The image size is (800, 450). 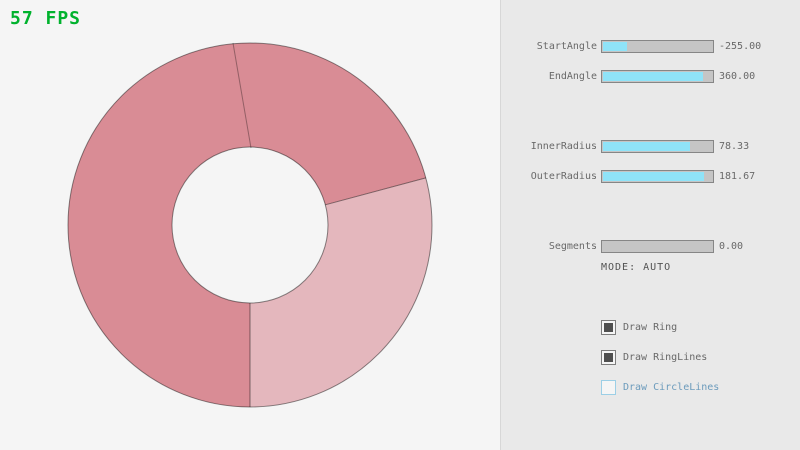 What do you see at coordinates (646, 146) in the screenshot?
I see `innerradius-slider-fill` at bounding box center [646, 146].